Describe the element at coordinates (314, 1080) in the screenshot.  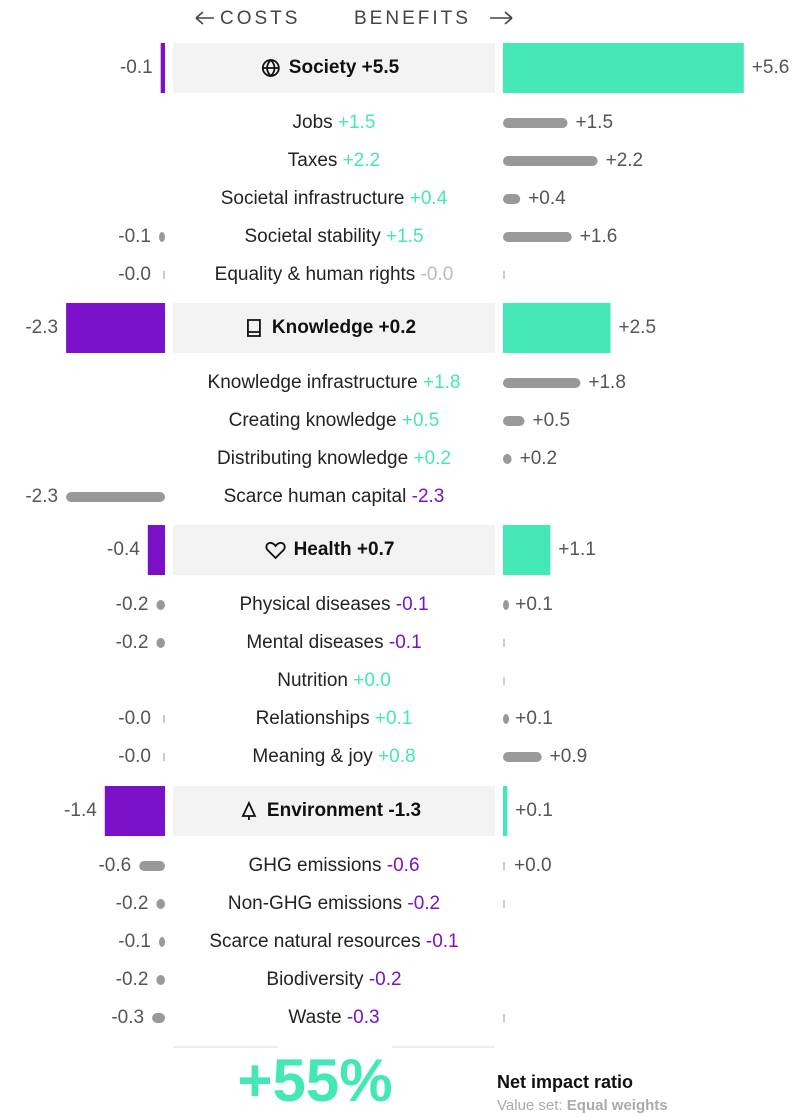
I see `ratio-value: +55%` at that location.